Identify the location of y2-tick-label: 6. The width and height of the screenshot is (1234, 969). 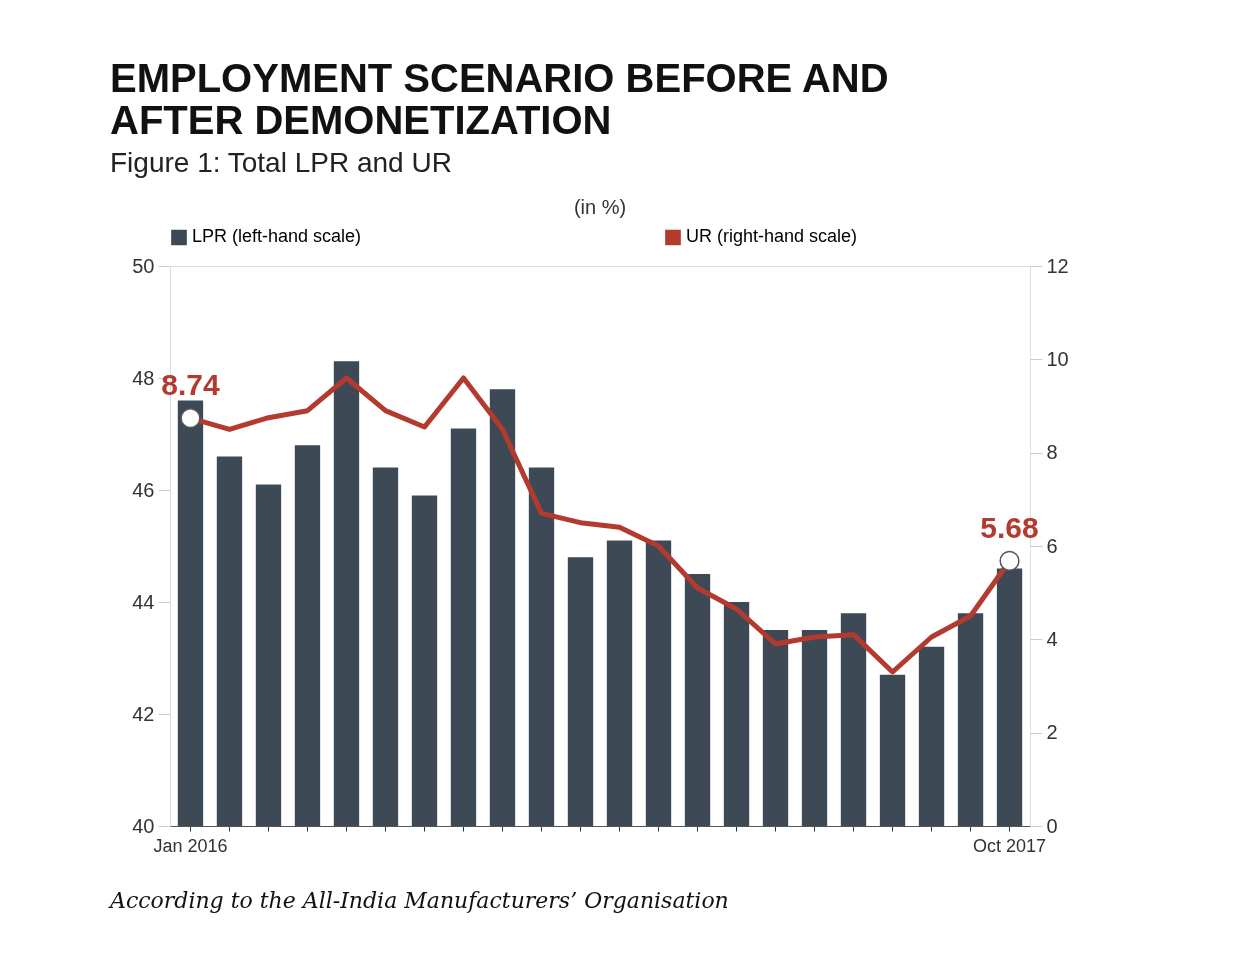
(1052, 545).